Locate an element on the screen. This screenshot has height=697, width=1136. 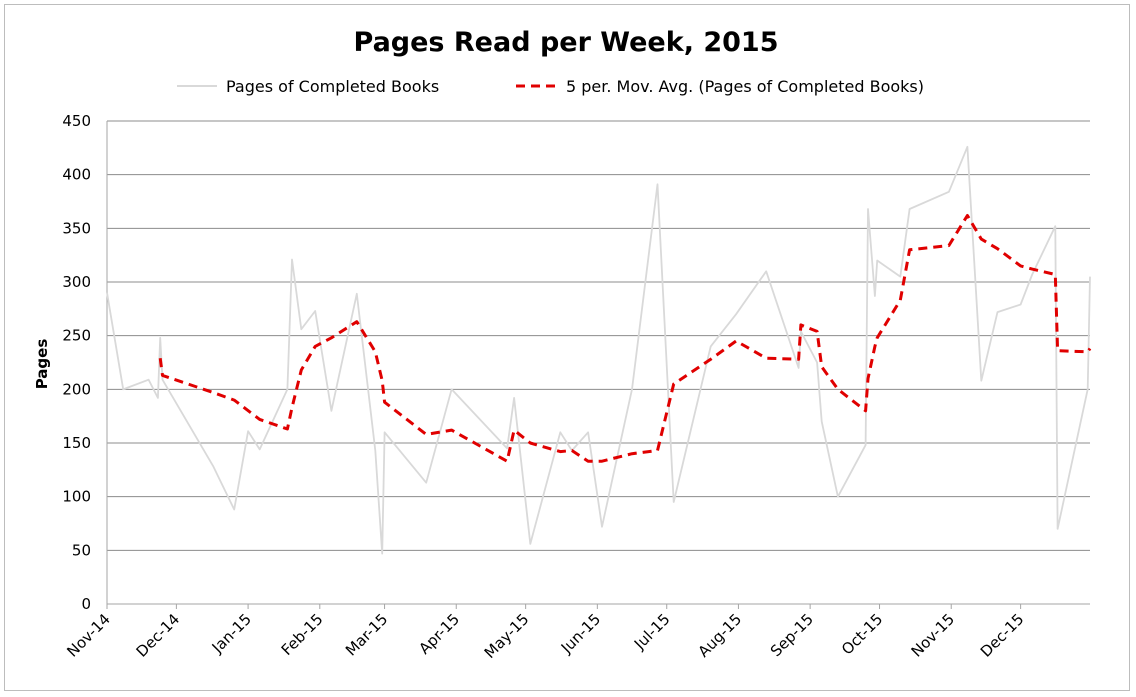
y-tick-label: 50 is located at coordinates (81, 550).